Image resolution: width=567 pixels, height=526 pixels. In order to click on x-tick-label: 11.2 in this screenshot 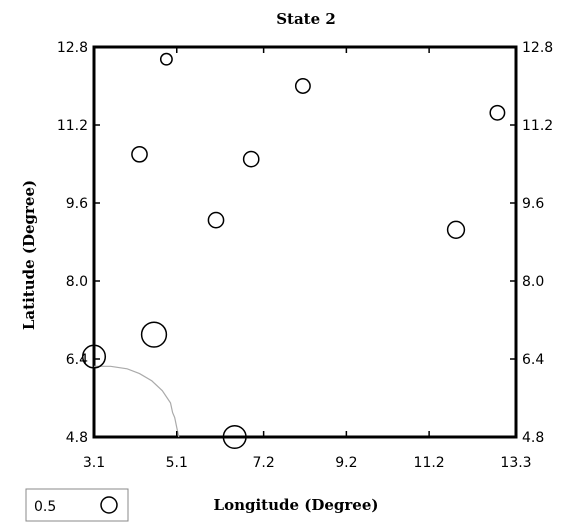, I will do `click(429, 463)`.